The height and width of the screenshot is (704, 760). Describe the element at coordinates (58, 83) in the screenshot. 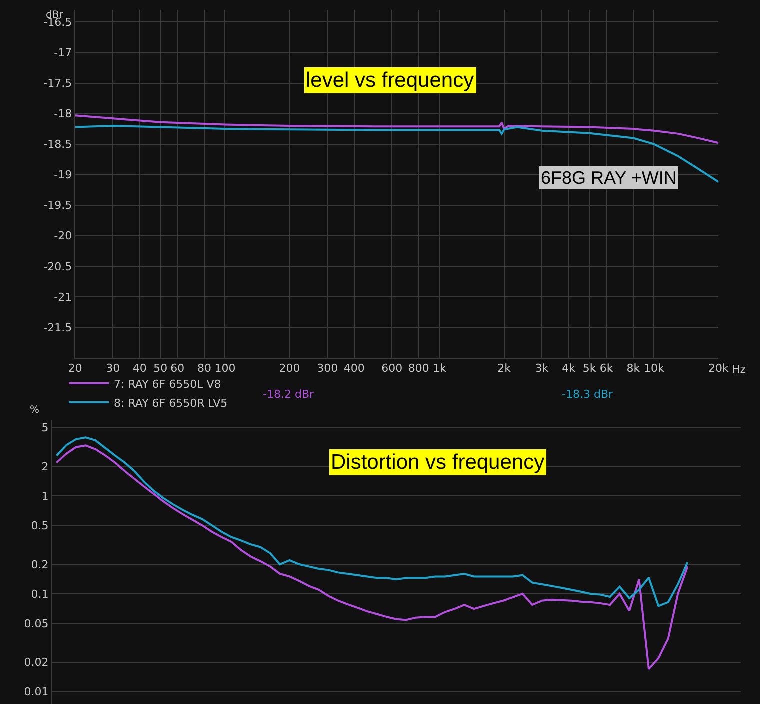

I see `y-tick-label: -17.5` at that location.